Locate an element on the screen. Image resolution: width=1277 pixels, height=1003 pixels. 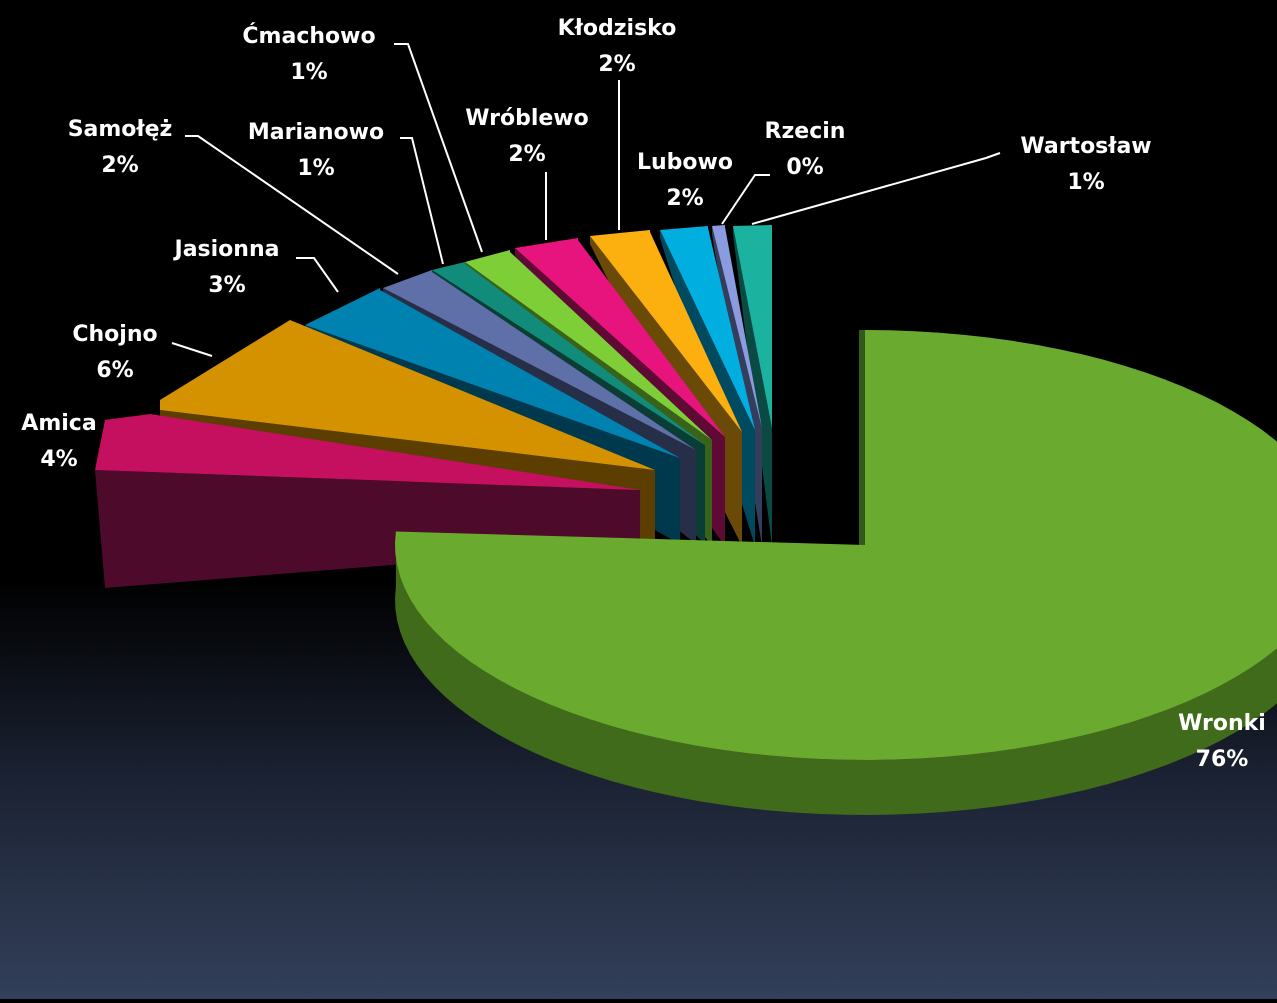
slice-wall-wronki is located at coordinates (862, 439).